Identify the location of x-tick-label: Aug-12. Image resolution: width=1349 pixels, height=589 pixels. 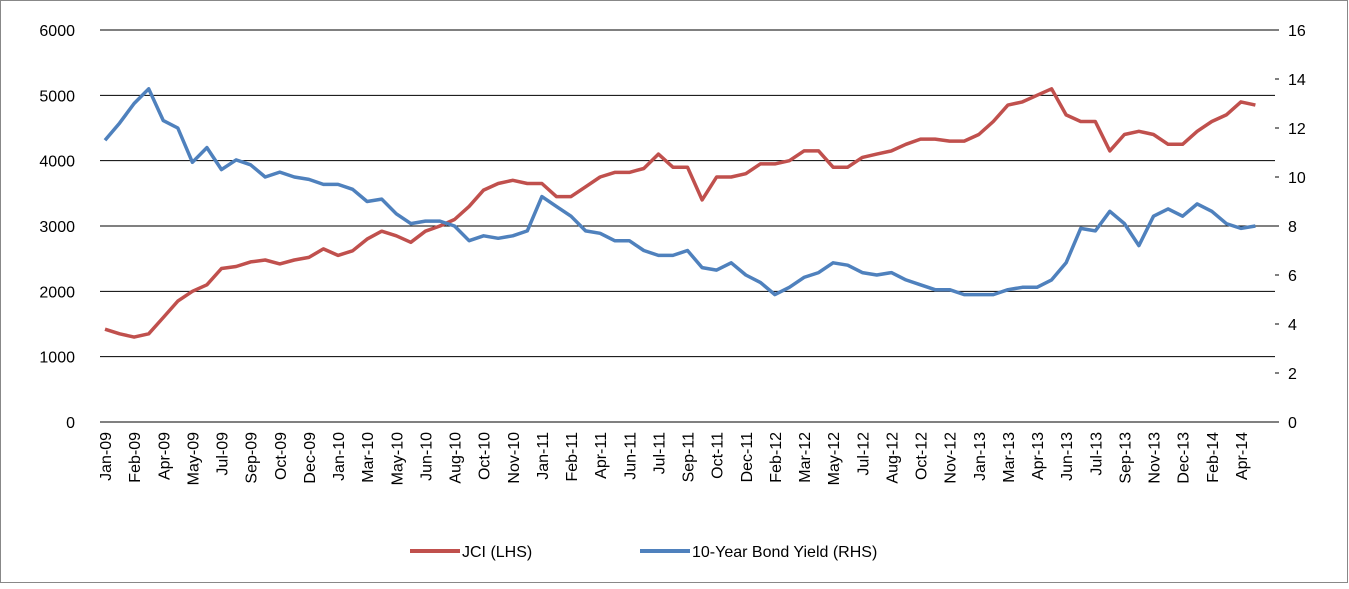
(892, 458).